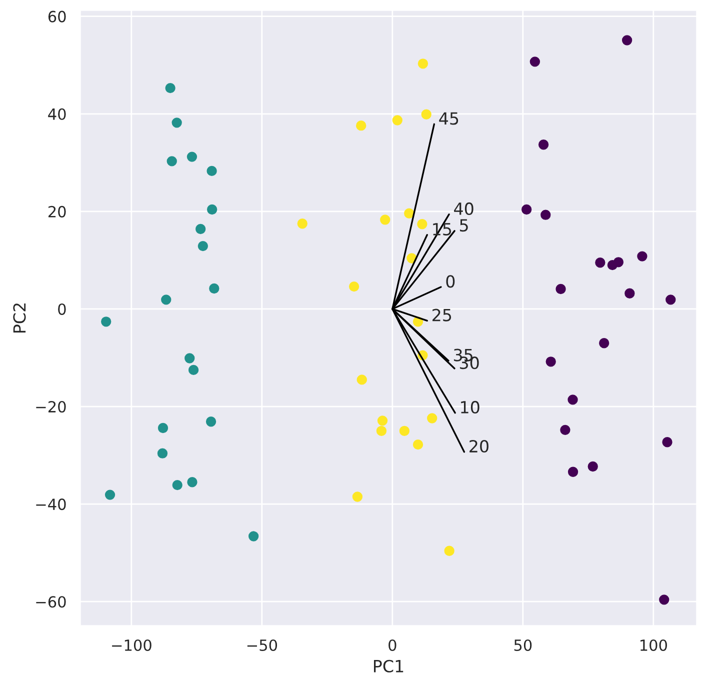  Describe the element at coordinates (442, 315) in the screenshot. I see `series-label: 25` at that location.